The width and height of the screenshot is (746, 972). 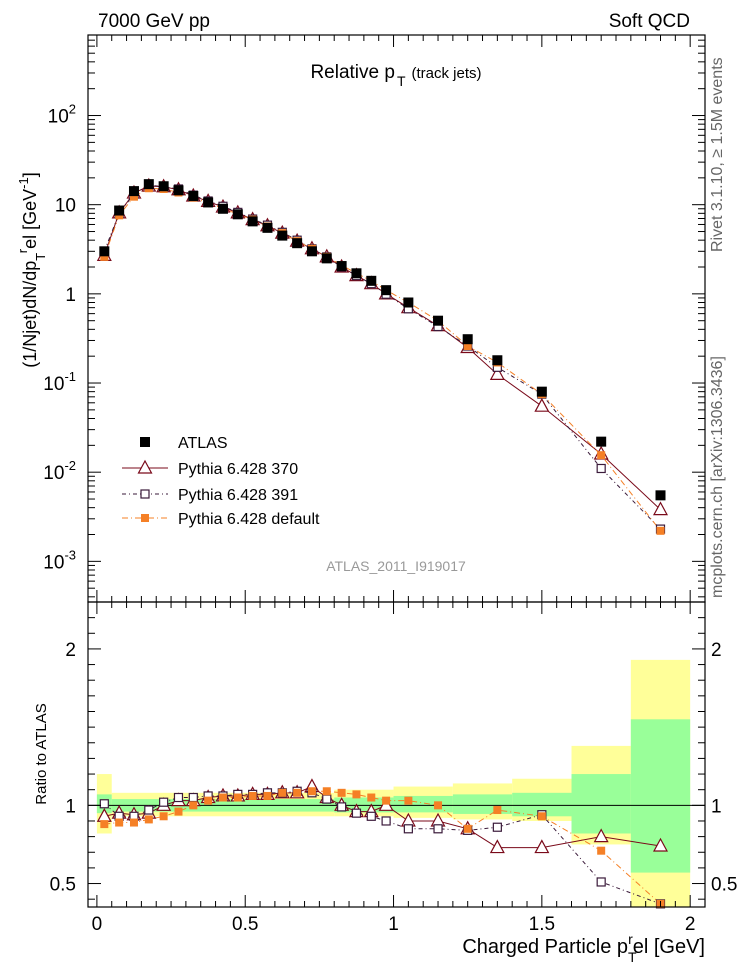 What do you see at coordinates (542, 924) in the screenshot?
I see `x-tick-label: 1.5` at bounding box center [542, 924].